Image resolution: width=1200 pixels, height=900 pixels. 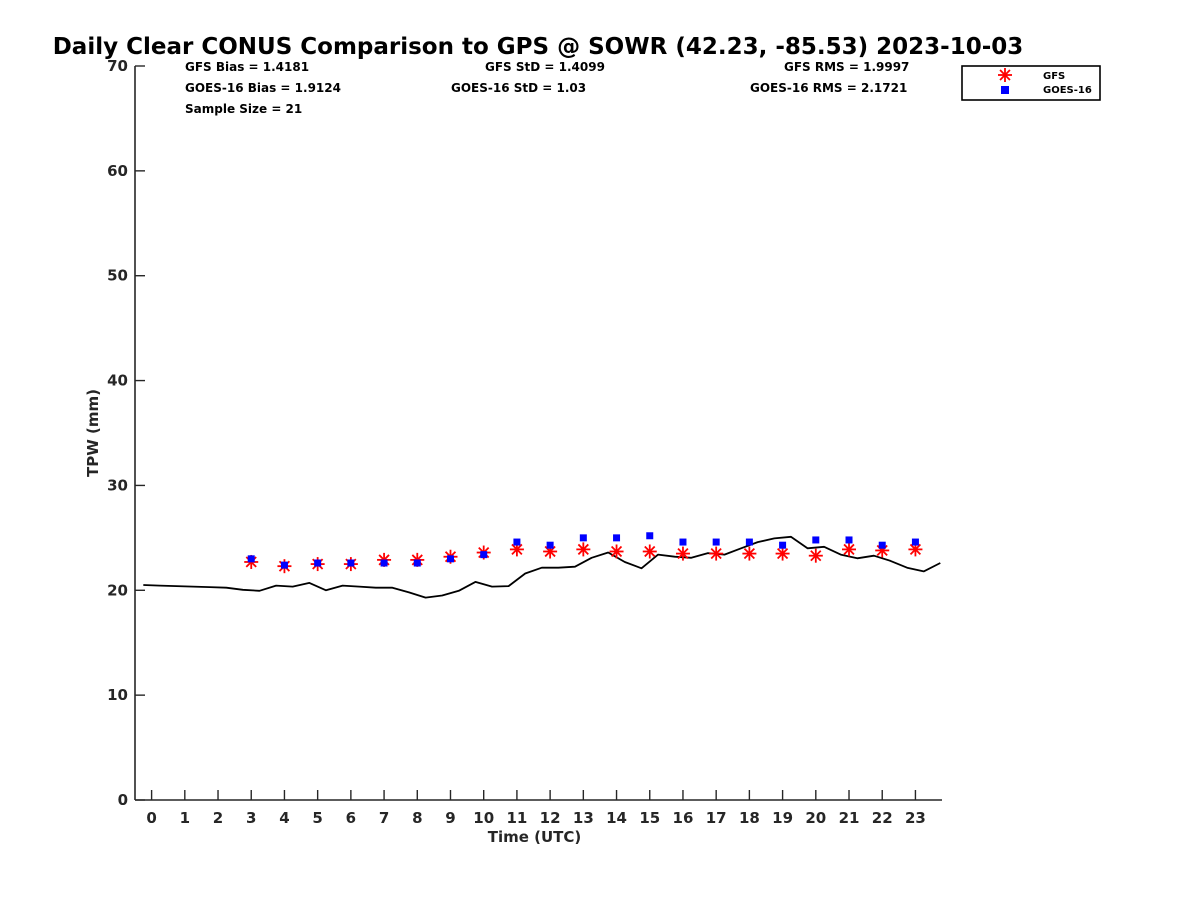 I want to click on y-tick-label: 0, so click(x=123, y=800).